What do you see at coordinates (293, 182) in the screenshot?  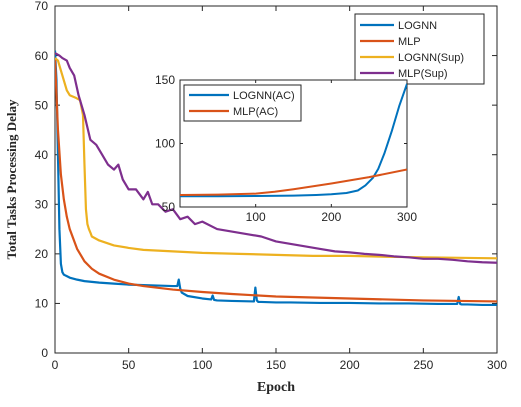 I see `inset-series-line-mlp-ac` at bounding box center [293, 182].